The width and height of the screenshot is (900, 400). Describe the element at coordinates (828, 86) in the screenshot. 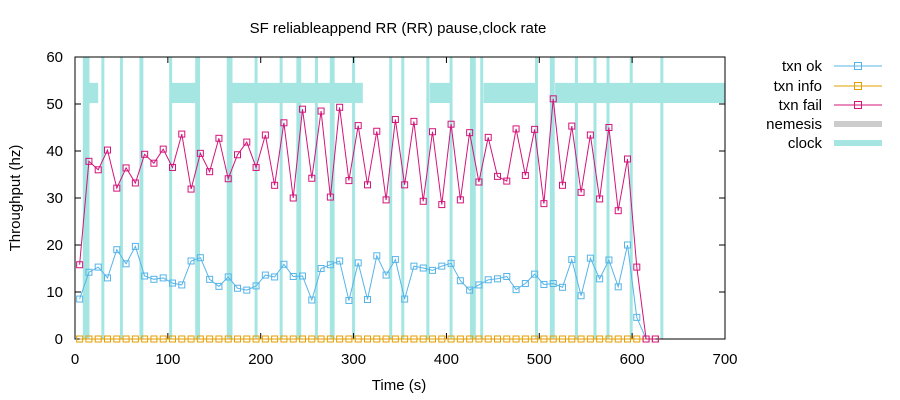

I see `legend-item-txn-info: txn info` at that location.